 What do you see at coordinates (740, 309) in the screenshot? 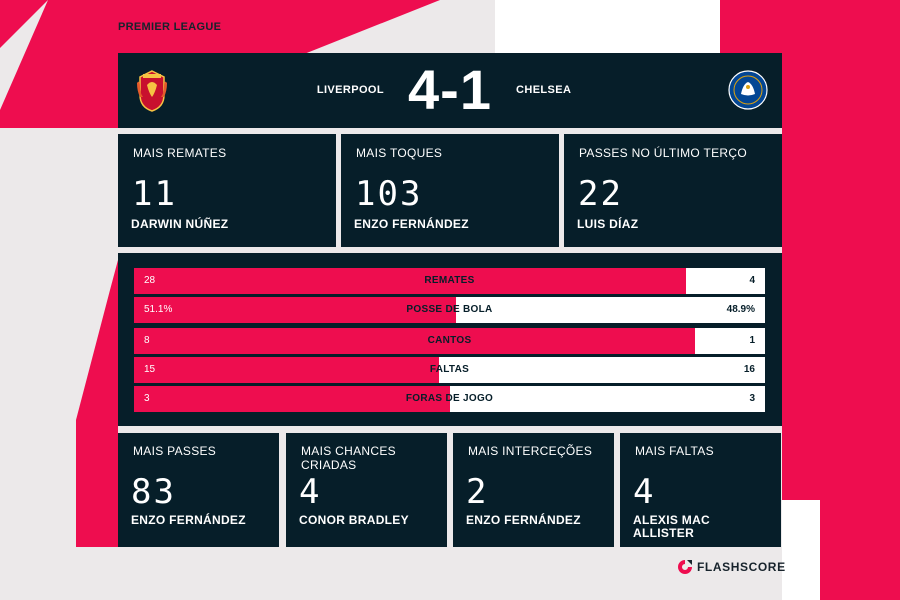
I see `stat-away-value: 48.9%` at bounding box center [740, 309].